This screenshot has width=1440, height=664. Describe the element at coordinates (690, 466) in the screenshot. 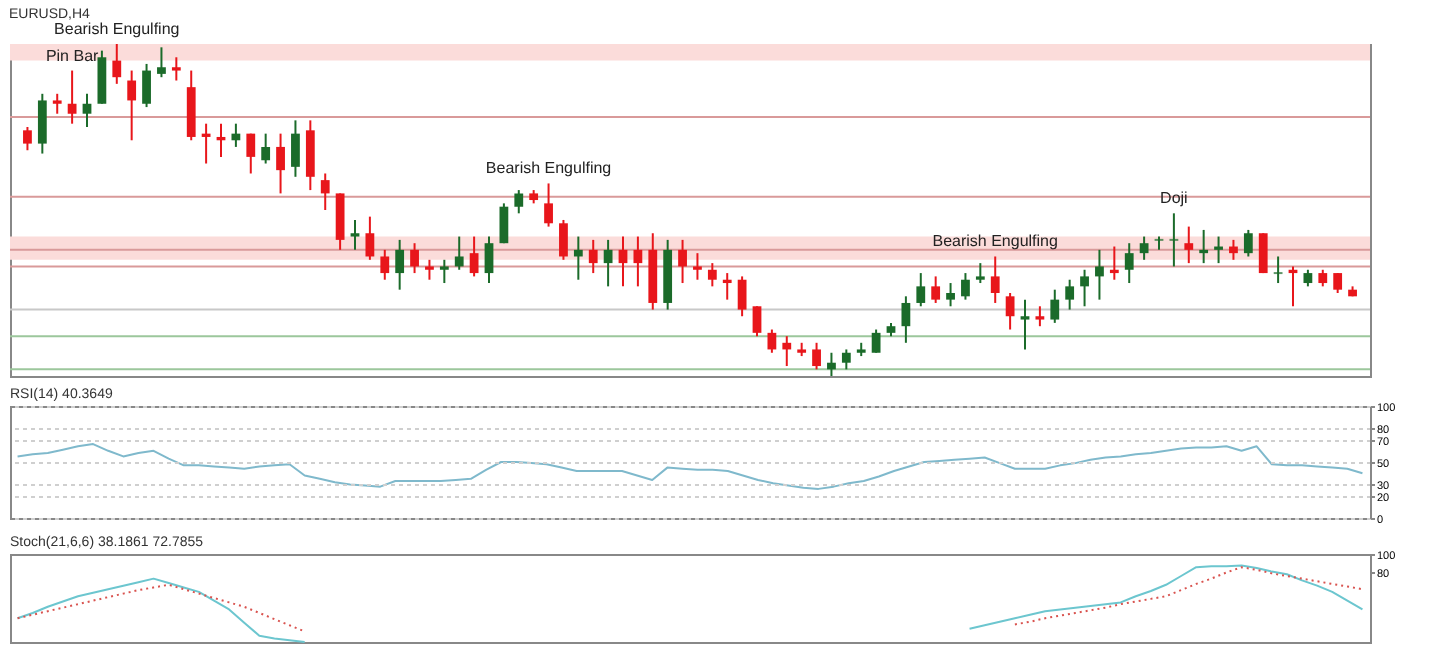

I see `line-series` at that location.